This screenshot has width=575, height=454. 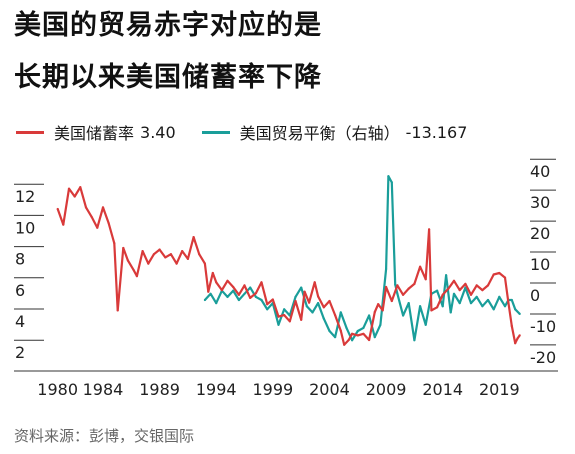 I want to click on legend: 美国储蓄率 3.40 美国贸易平衡（右轴） -13.167, so click(x=254, y=132).